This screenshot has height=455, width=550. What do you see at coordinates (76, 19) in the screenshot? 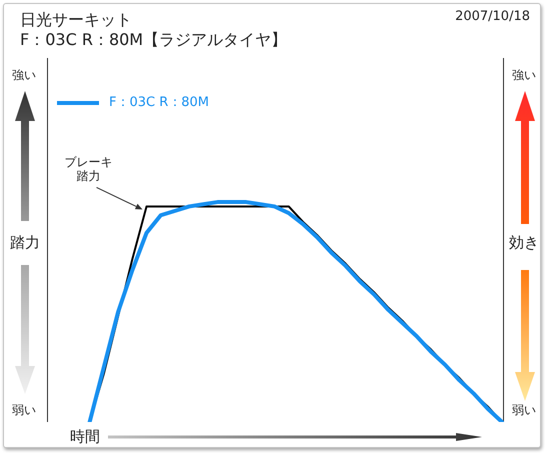
I see `chart-title: 日光サーキット` at bounding box center [76, 19].